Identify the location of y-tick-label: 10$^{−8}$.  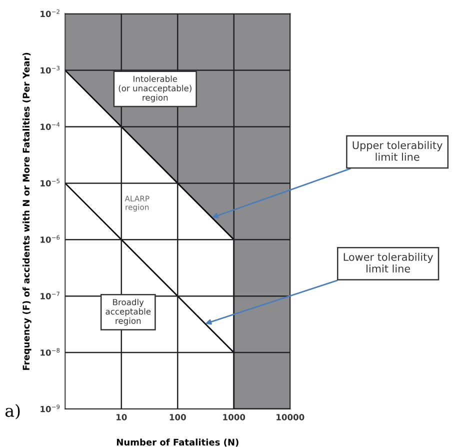
(50, 352).